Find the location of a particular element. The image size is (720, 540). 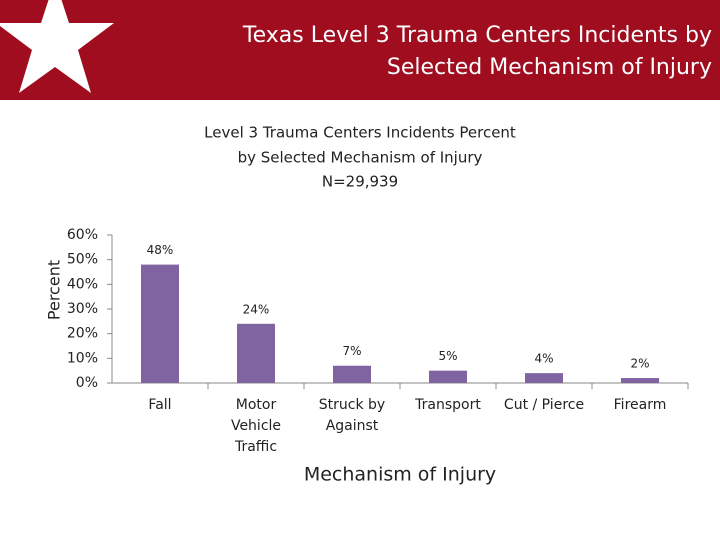

y-tick-label: 0% is located at coordinates (87, 383).